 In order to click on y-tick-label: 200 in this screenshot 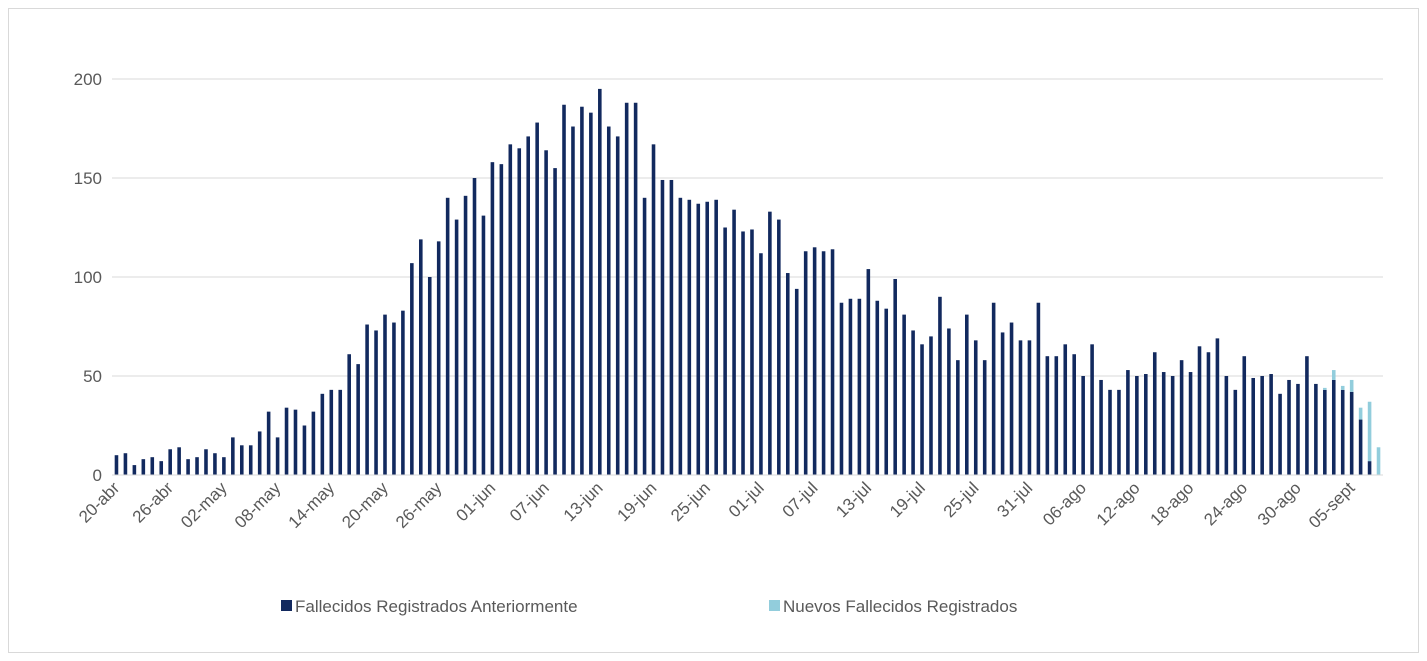, I will do `click(88, 79)`.